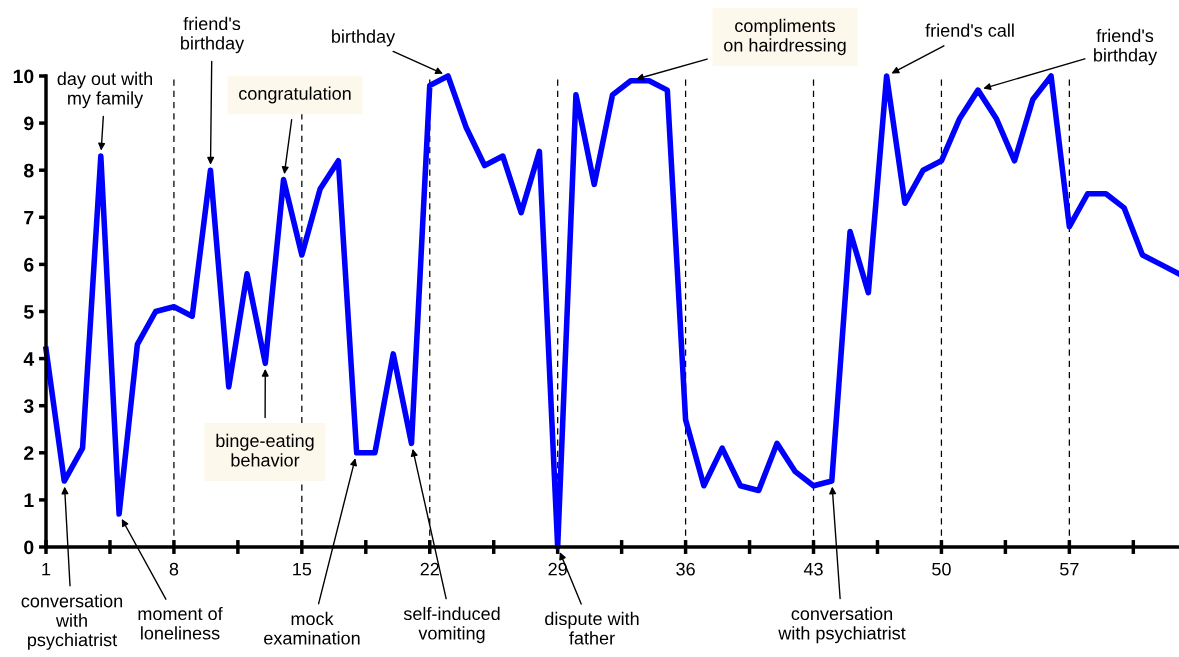 The width and height of the screenshot is (1179, 657). I want to click on x-tick-label: 50, so click(941, 569).